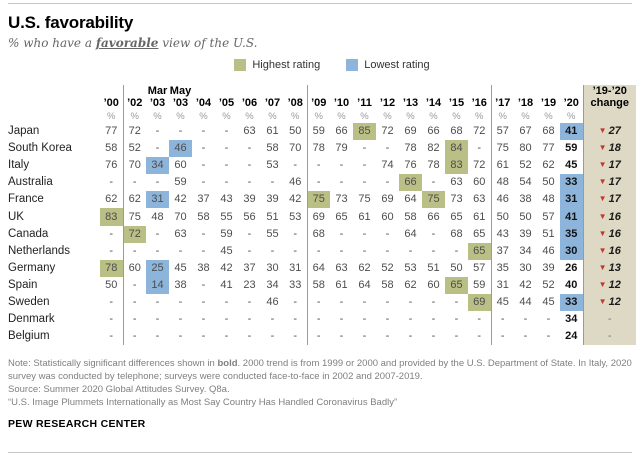  What do you see at coordinates (548, 284) in the screenshot?
I see `value-cell: 52` at bounding box center [548, 284].